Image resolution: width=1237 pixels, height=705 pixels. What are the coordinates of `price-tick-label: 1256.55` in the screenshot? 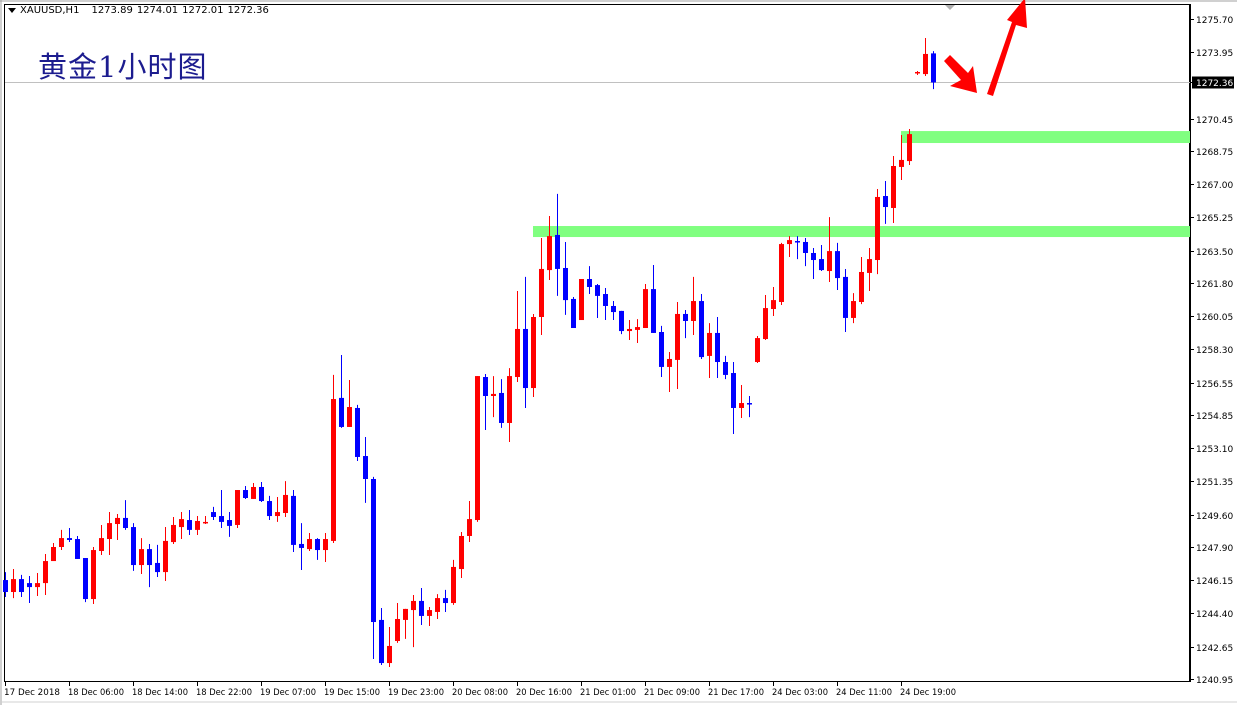 It's located at (1214, 385).